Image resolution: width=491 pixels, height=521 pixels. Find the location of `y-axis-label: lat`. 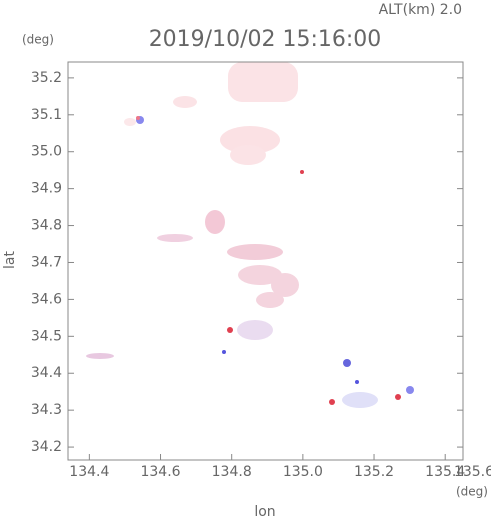

y-axis-label: lat is located at coordinates (10, 260).